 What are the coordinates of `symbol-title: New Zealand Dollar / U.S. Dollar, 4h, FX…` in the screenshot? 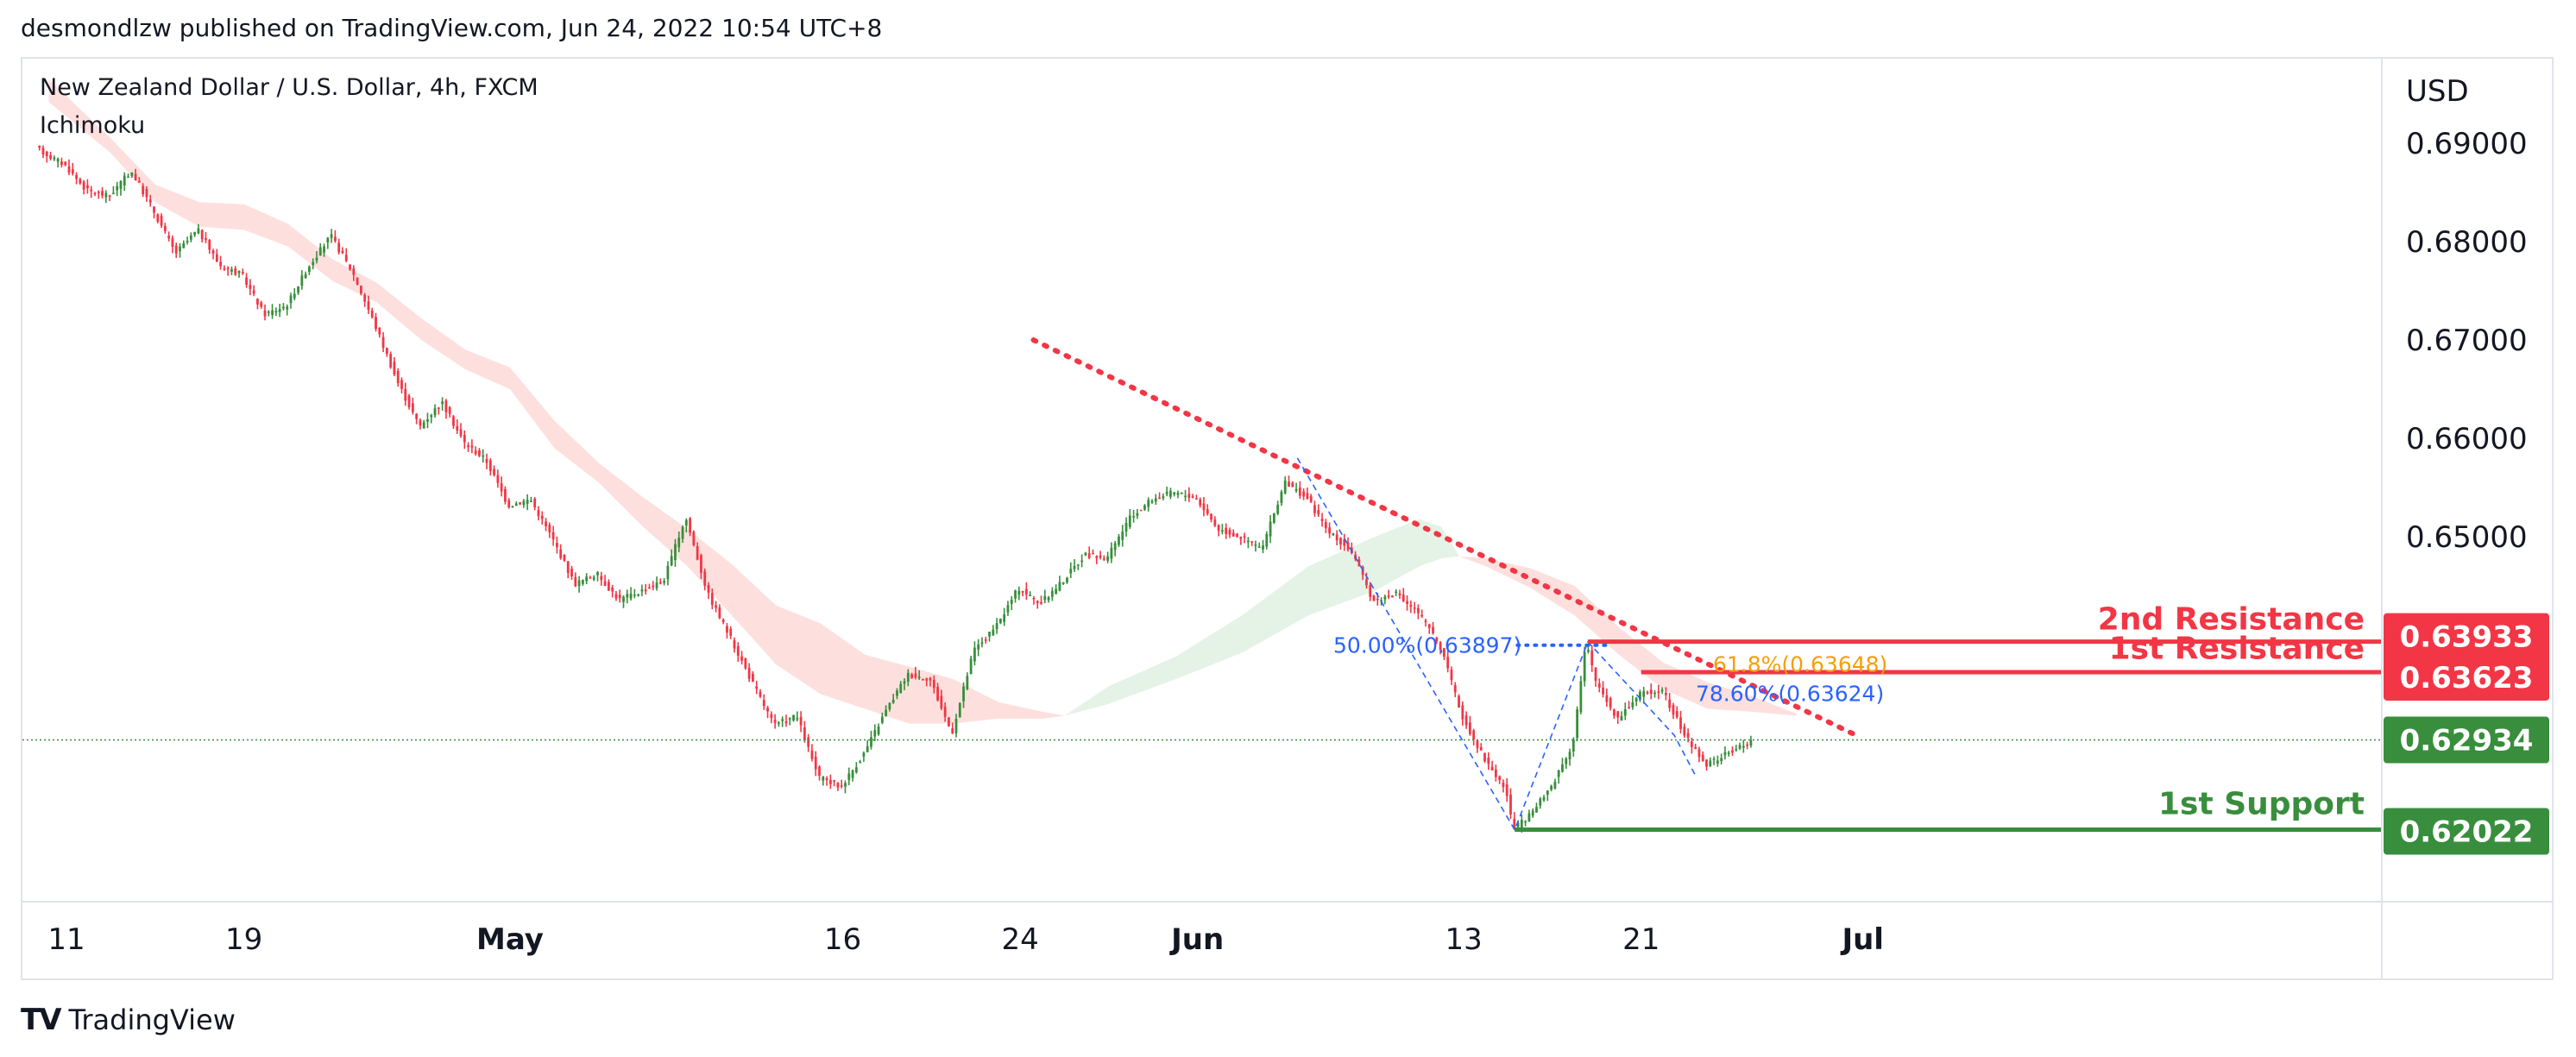 It's located at (289, 87).